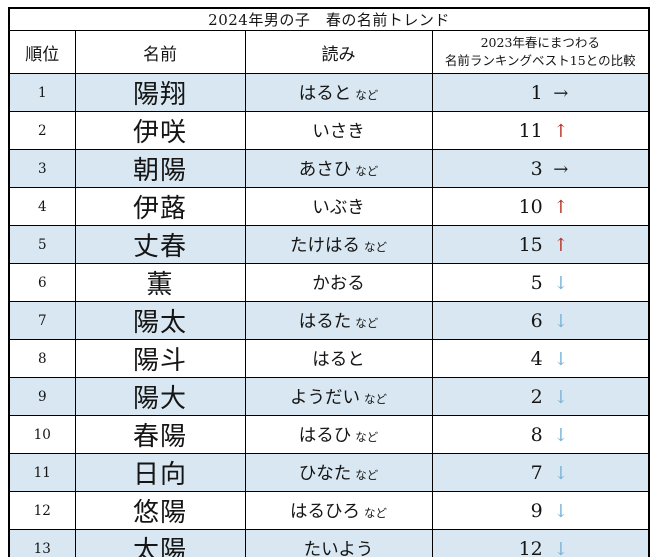  Describe the element at coordinates (42, 244) in the screenshot. I see `rank-cell: 5` at that location.